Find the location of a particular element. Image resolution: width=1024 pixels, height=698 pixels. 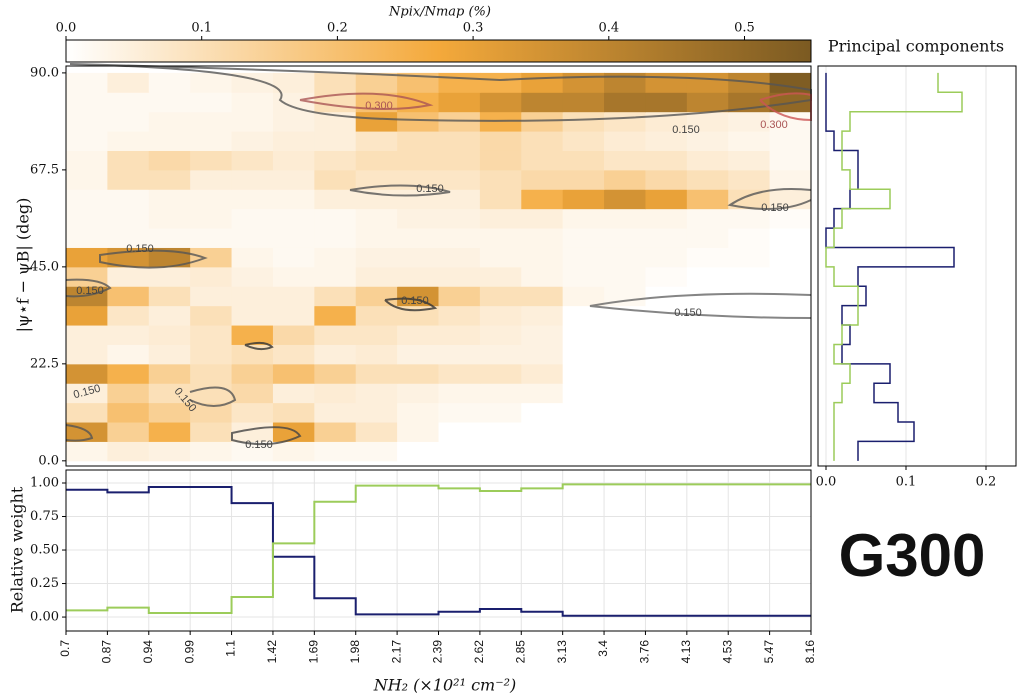

plot-frame is located at coordinates (917, 266).